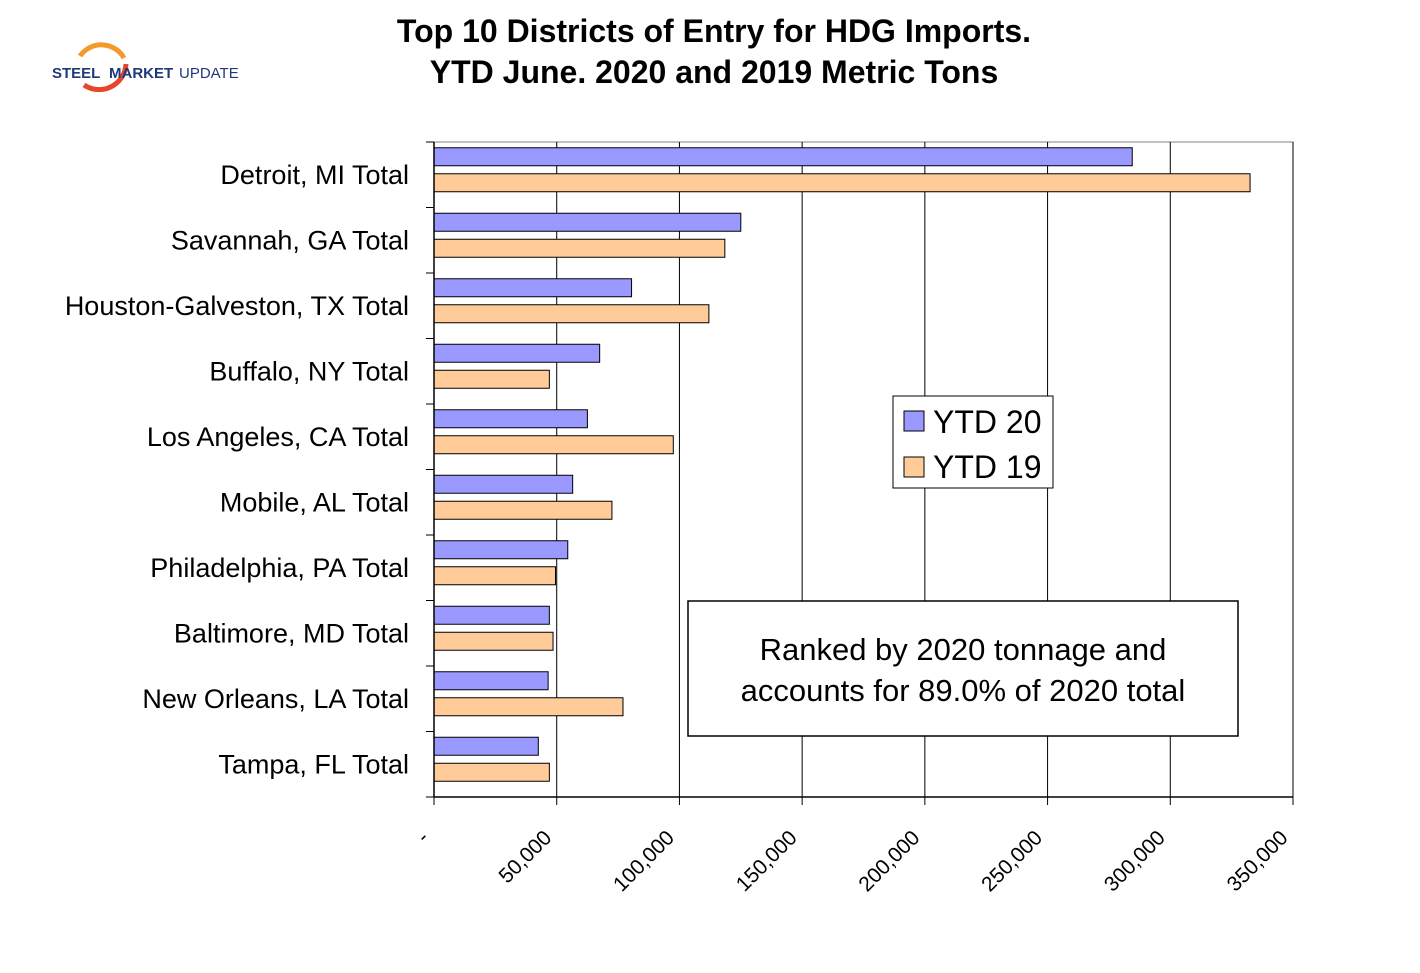  What do you see at coordinates (279, 568) in the screenshot?
I see `category-label: Philadelphia, PA Total` at bounding box center [279, 568].